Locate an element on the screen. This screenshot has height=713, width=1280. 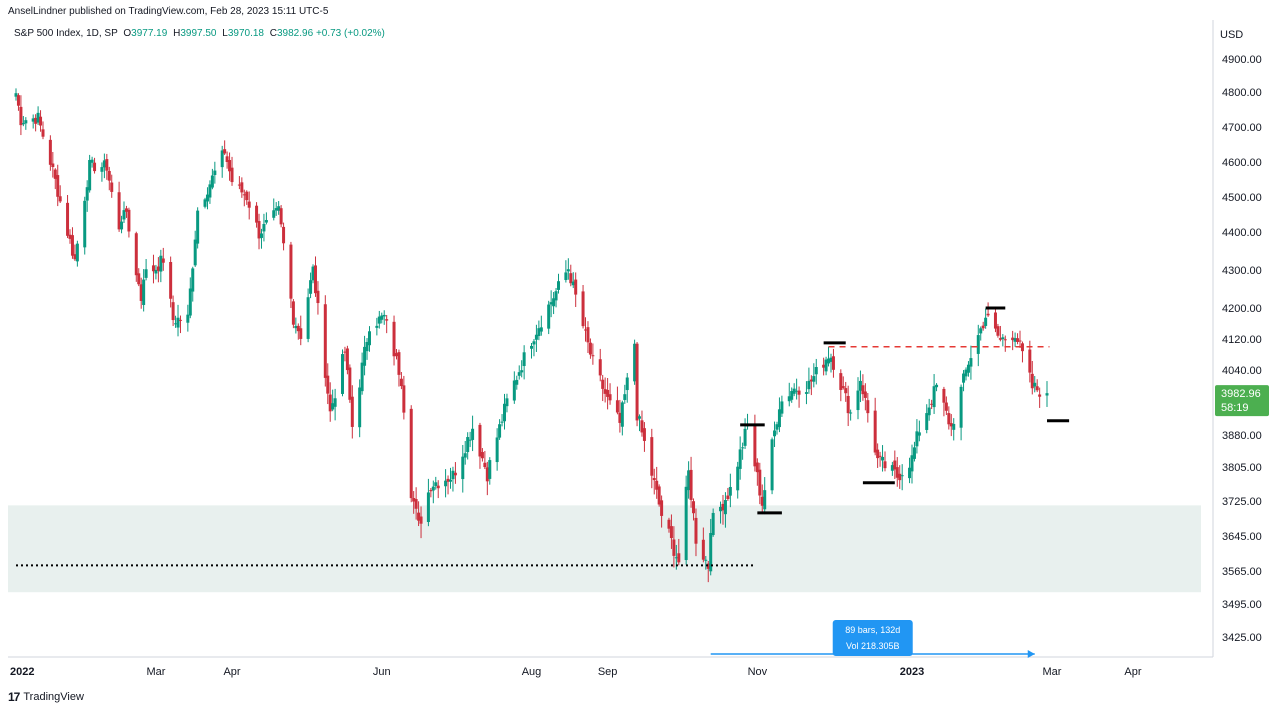
low-value: 3970.18 is located at coordinates (245, 33).